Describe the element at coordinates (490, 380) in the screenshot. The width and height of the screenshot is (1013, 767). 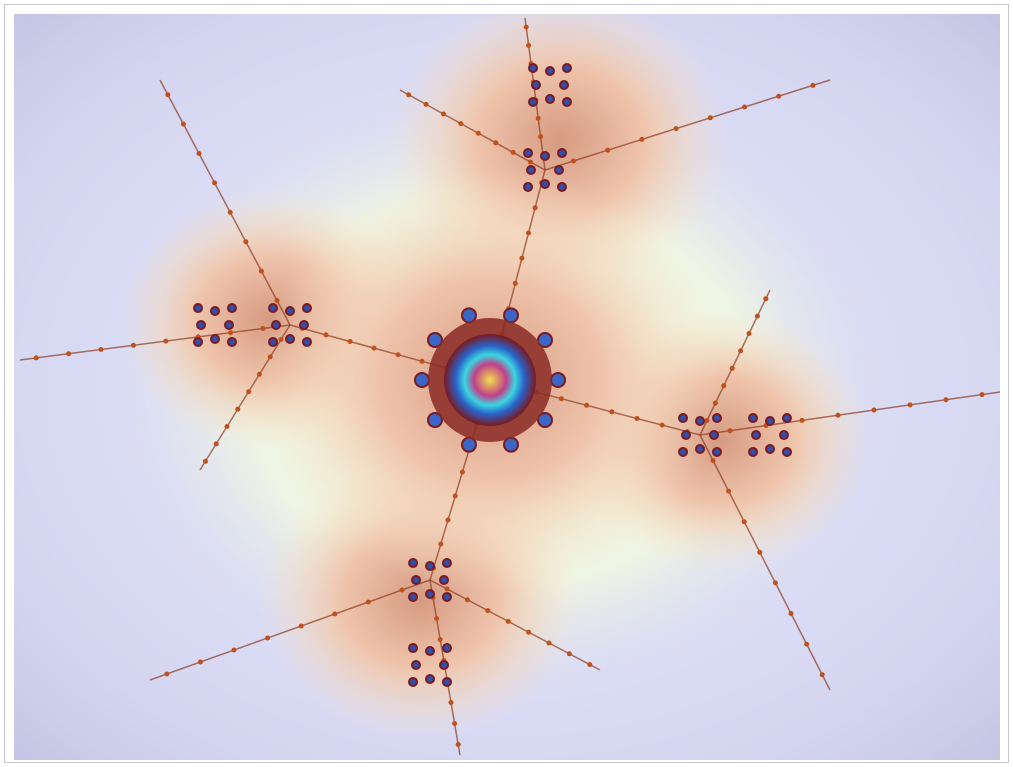
I see `core` at that location.